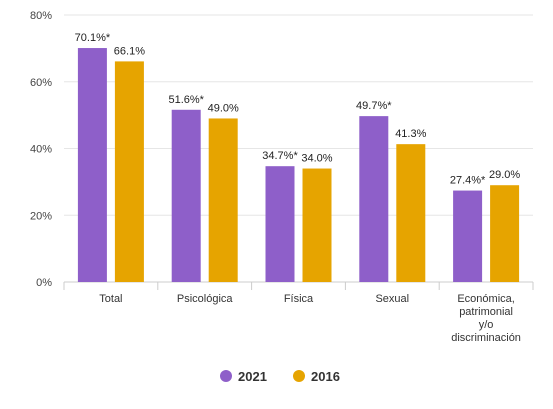  Describe the element at coordinates (129, 51) in the screenshot. I see `data-label: 66.1%` at that location.